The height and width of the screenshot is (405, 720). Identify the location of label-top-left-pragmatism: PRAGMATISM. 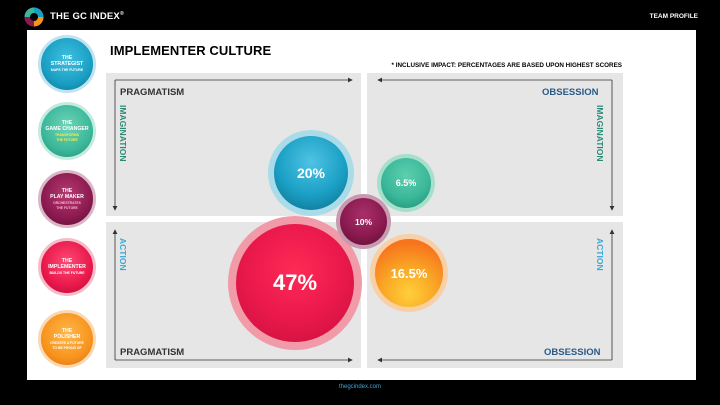
(152, 92).